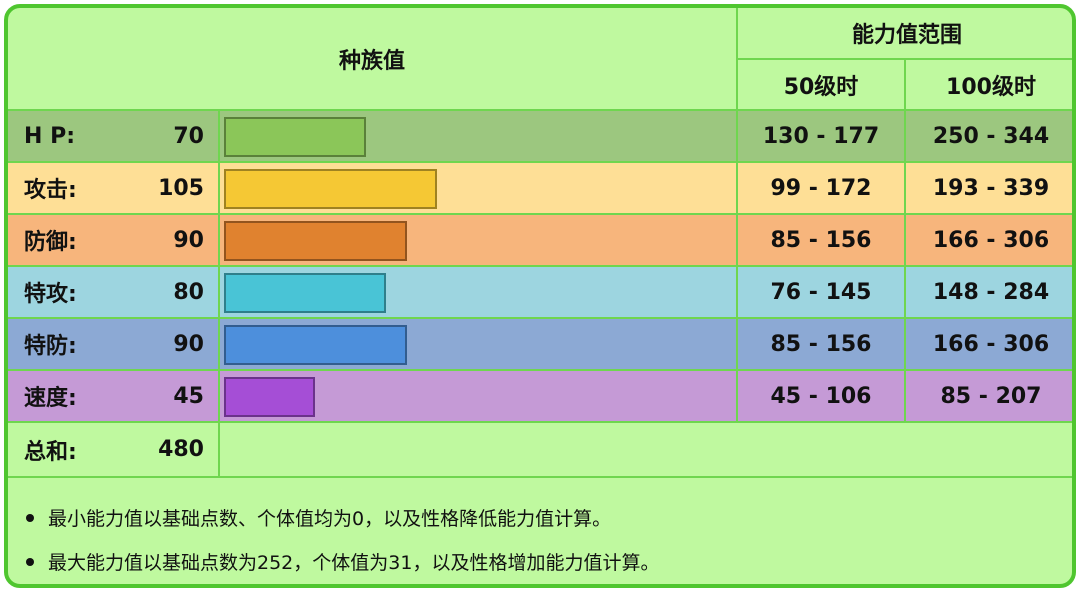 The image size is (1086, 598). What do you see at coordinates (989, 137) in the screenshot?
I see `lv100-range: 250 - 344` at bounding box center [989, 137].